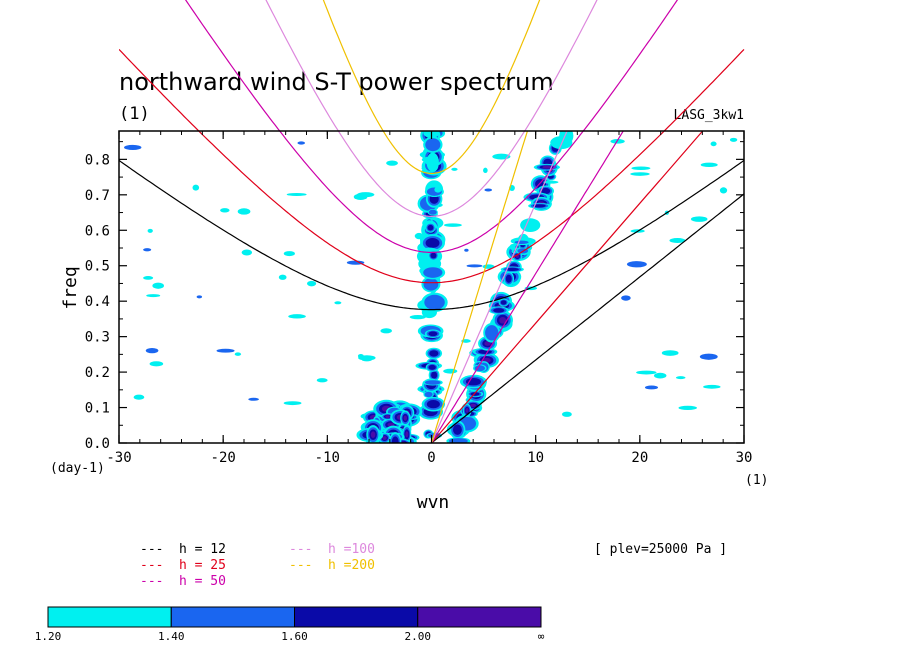  Describe the element at coordinates (97, 338) in the screenshot. I see `y-tick-label: 0.3` at that location.